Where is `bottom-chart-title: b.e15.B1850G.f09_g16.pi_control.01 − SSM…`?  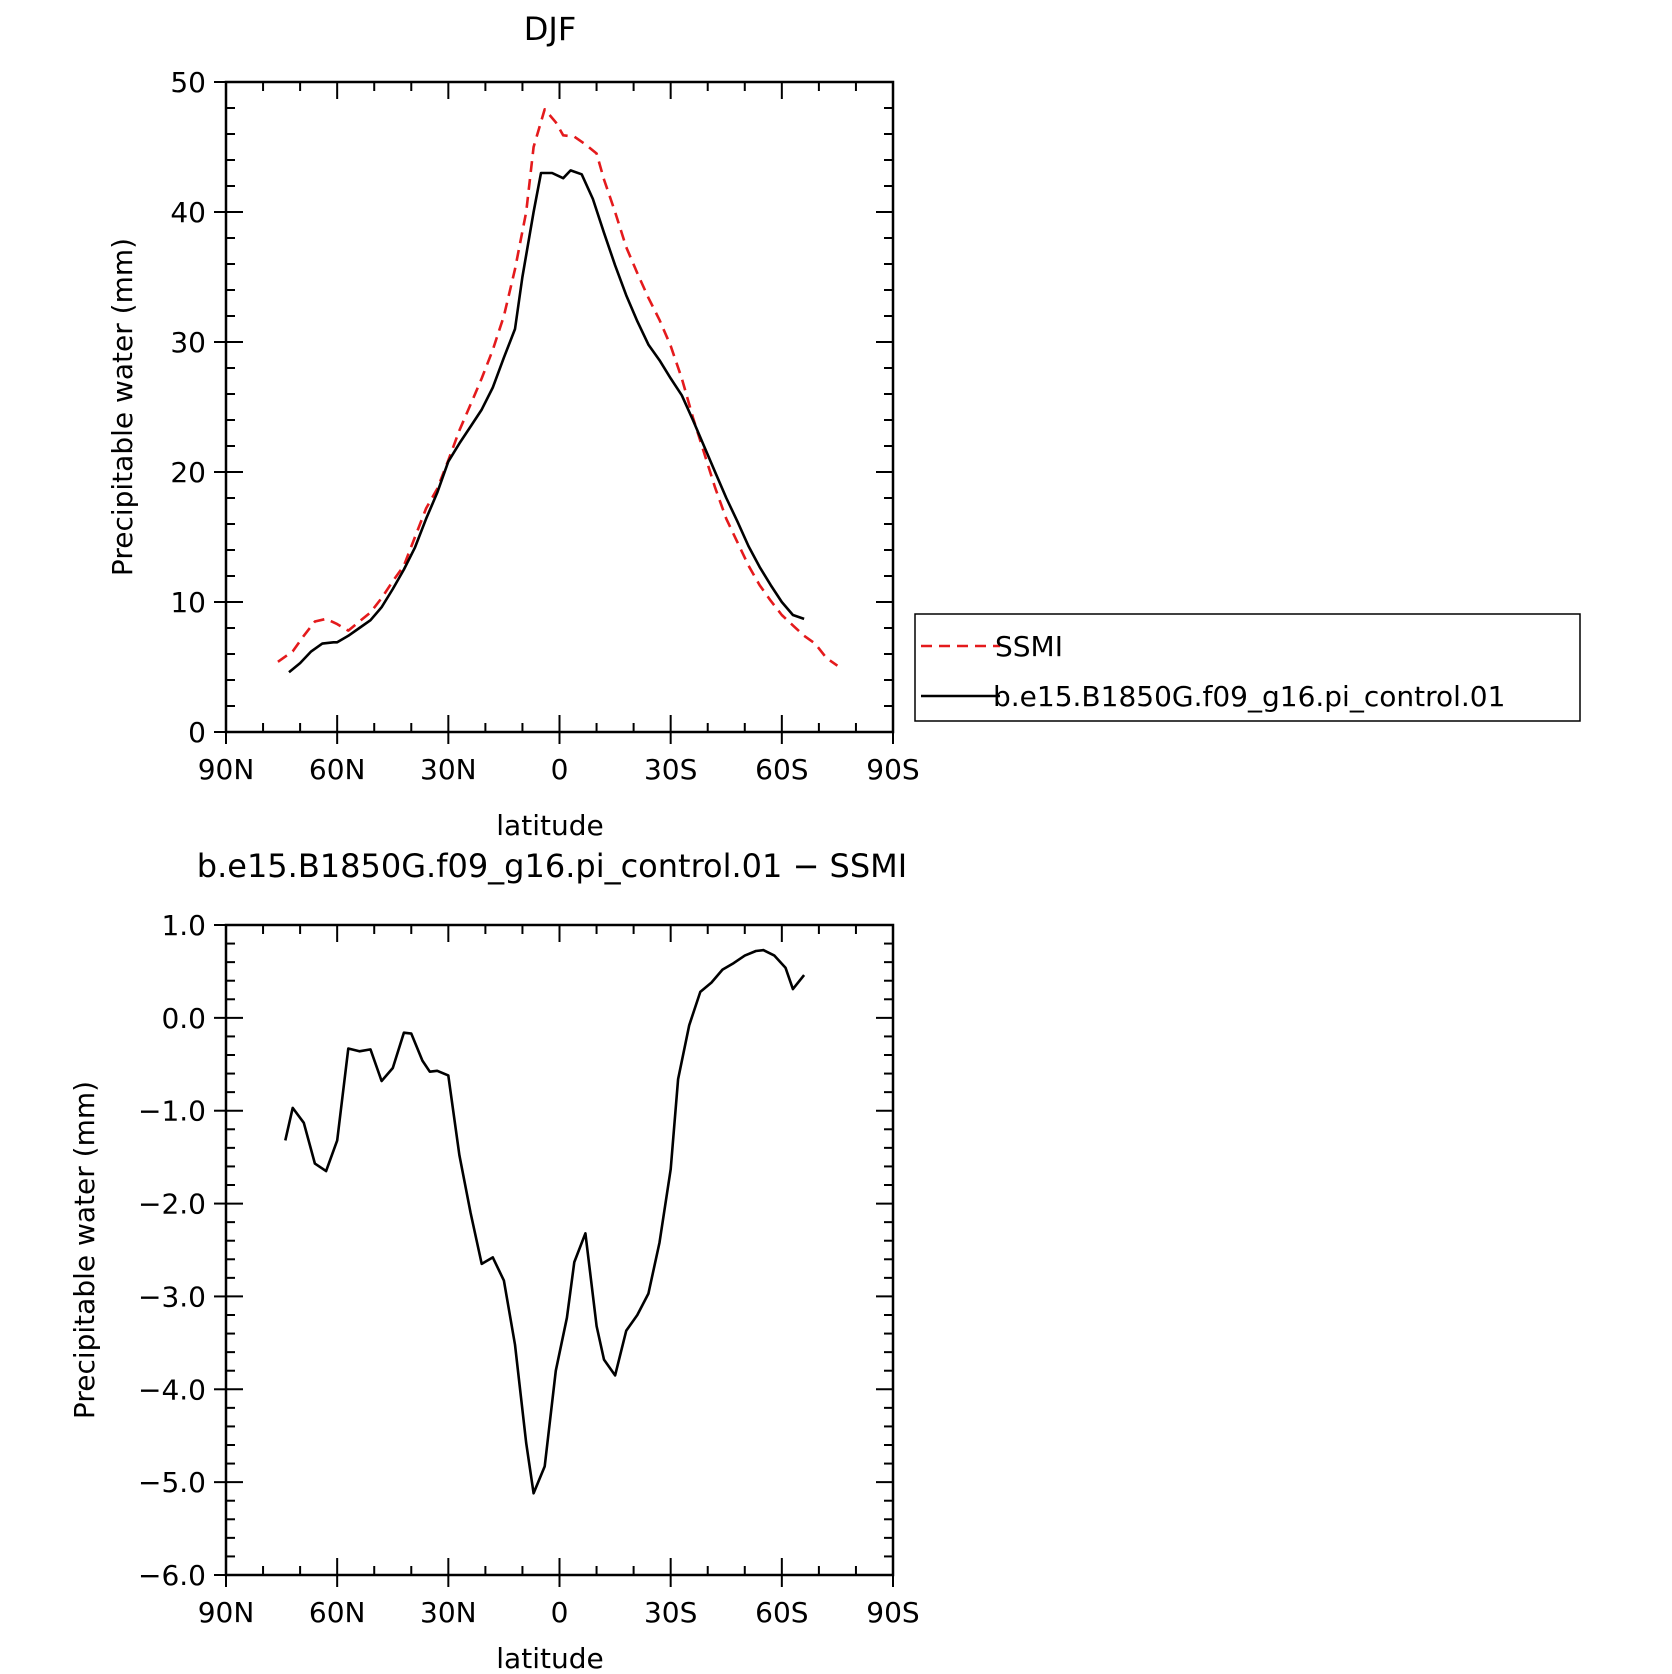 bottom-chart-title: b.e15.B1850G.f09_g16.pi_control.01 − SSM… is located at coordinates (552, 866).